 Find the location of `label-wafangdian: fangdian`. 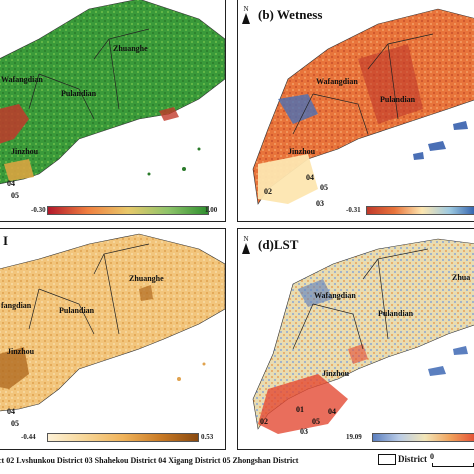

label-wafangdian: fangdian is located at coordinates (16, 305).